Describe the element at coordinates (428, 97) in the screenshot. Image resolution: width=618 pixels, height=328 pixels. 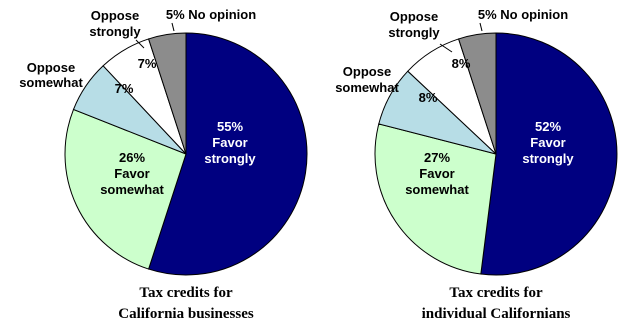
I see `slice-label-oppose-somewhat: 8%` at that location.